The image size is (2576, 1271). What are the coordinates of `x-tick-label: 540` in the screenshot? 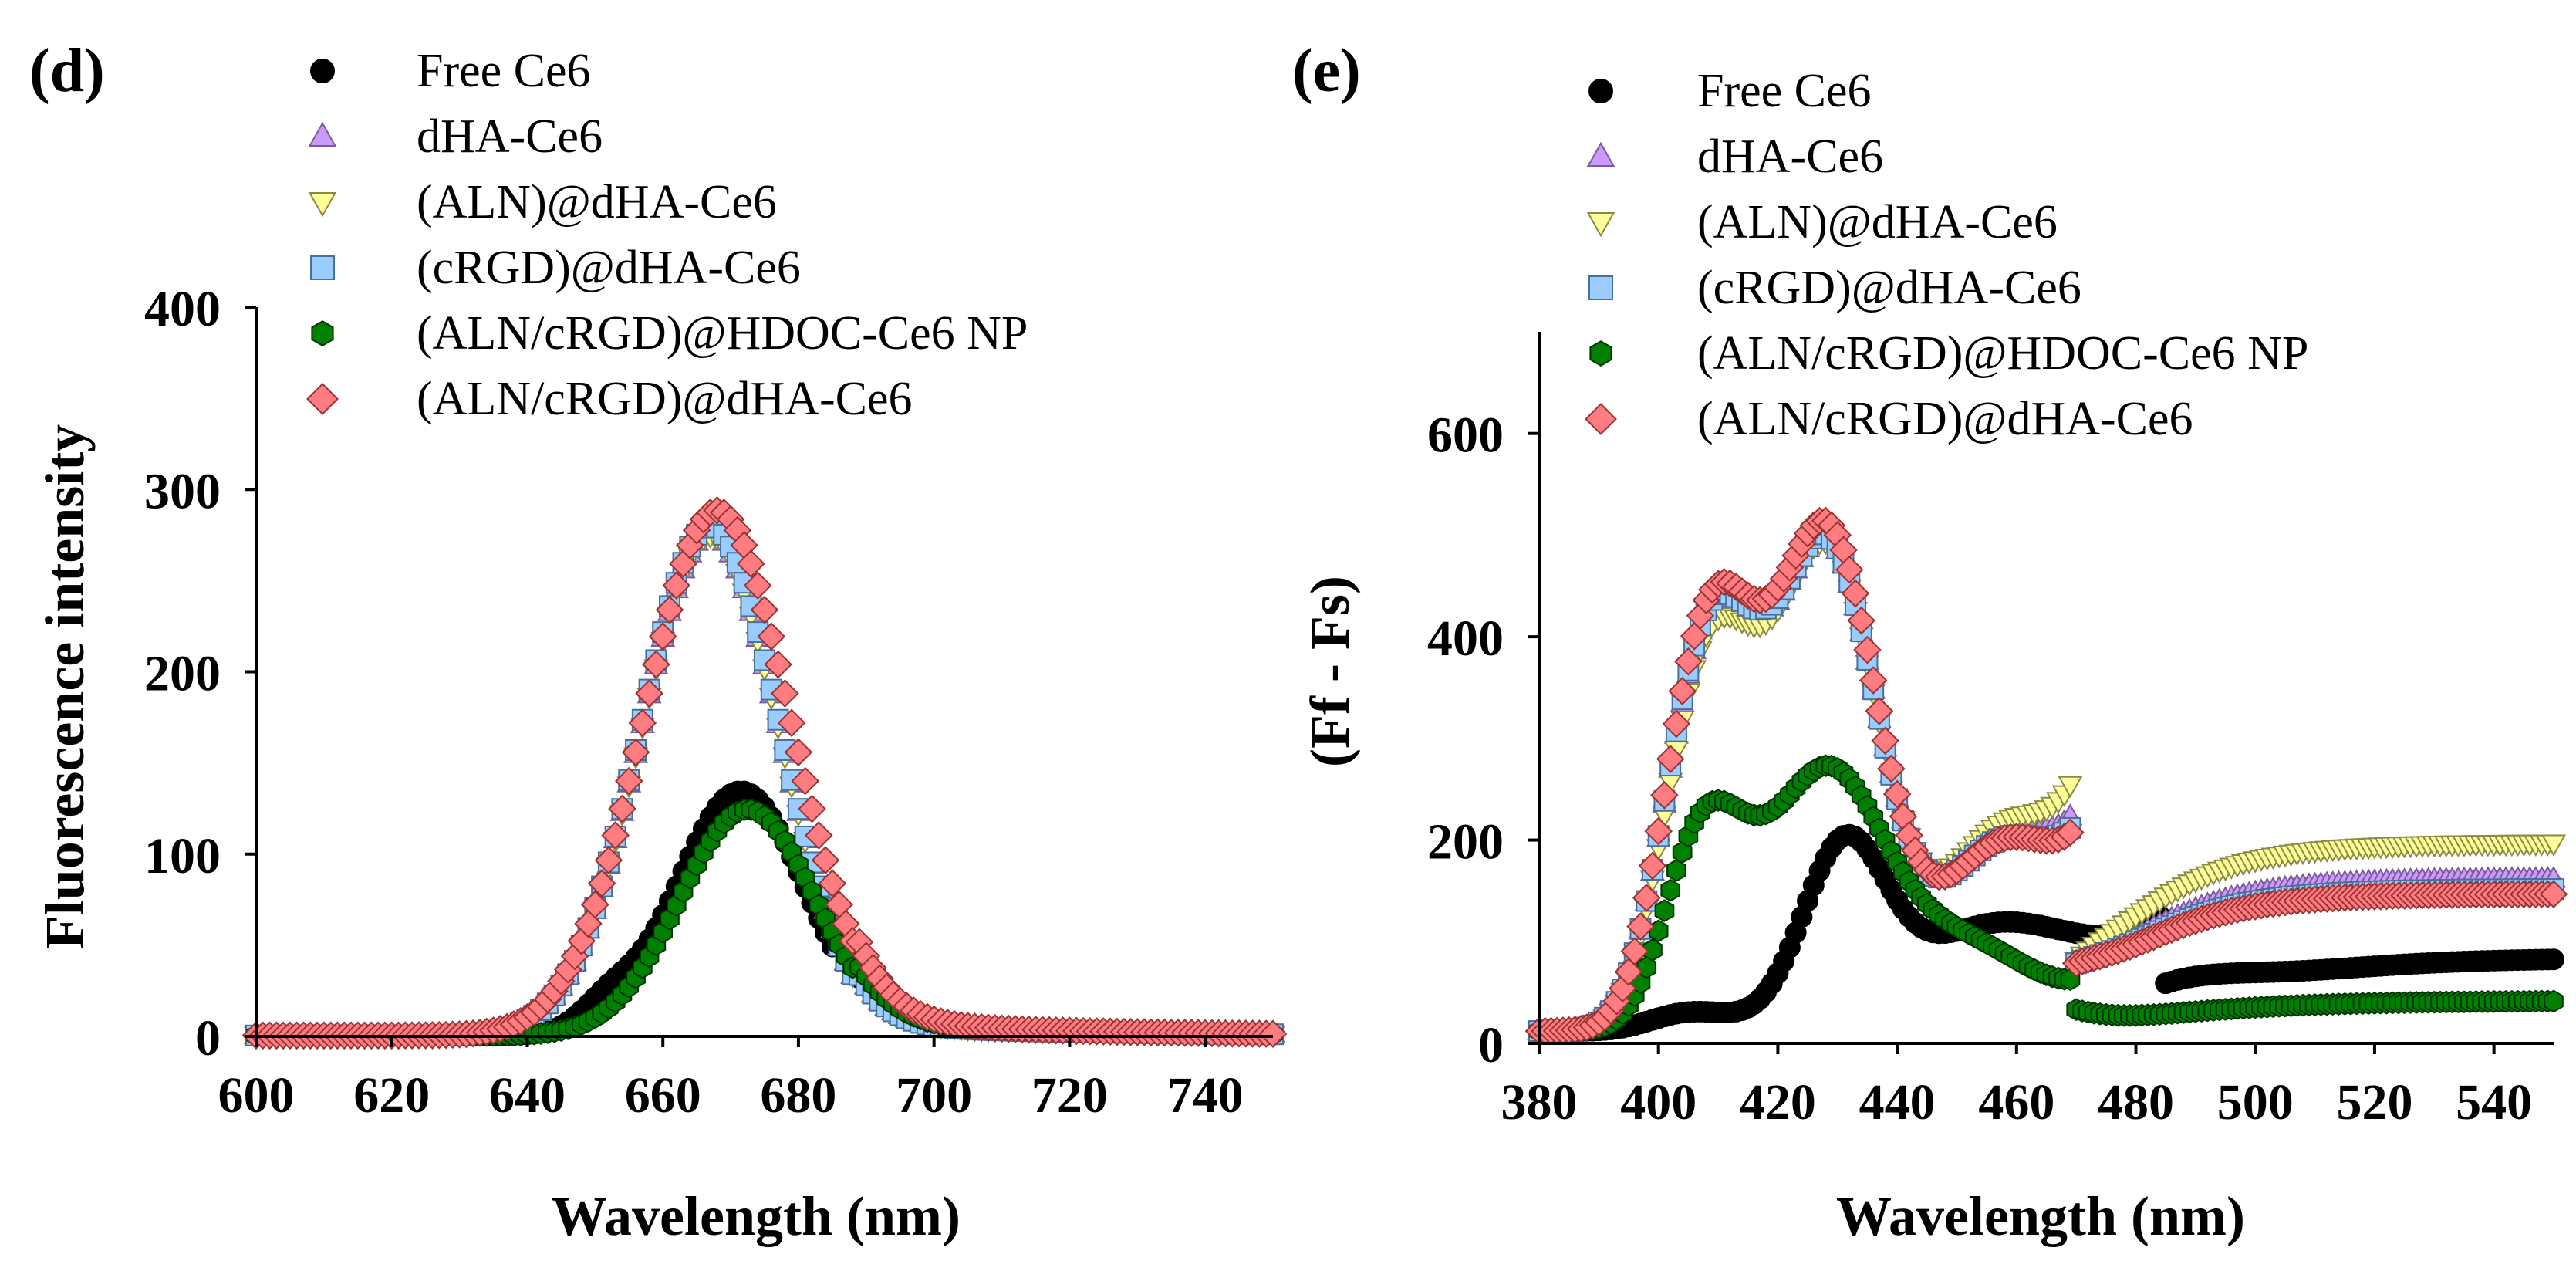 It's located at (2494, 1102).